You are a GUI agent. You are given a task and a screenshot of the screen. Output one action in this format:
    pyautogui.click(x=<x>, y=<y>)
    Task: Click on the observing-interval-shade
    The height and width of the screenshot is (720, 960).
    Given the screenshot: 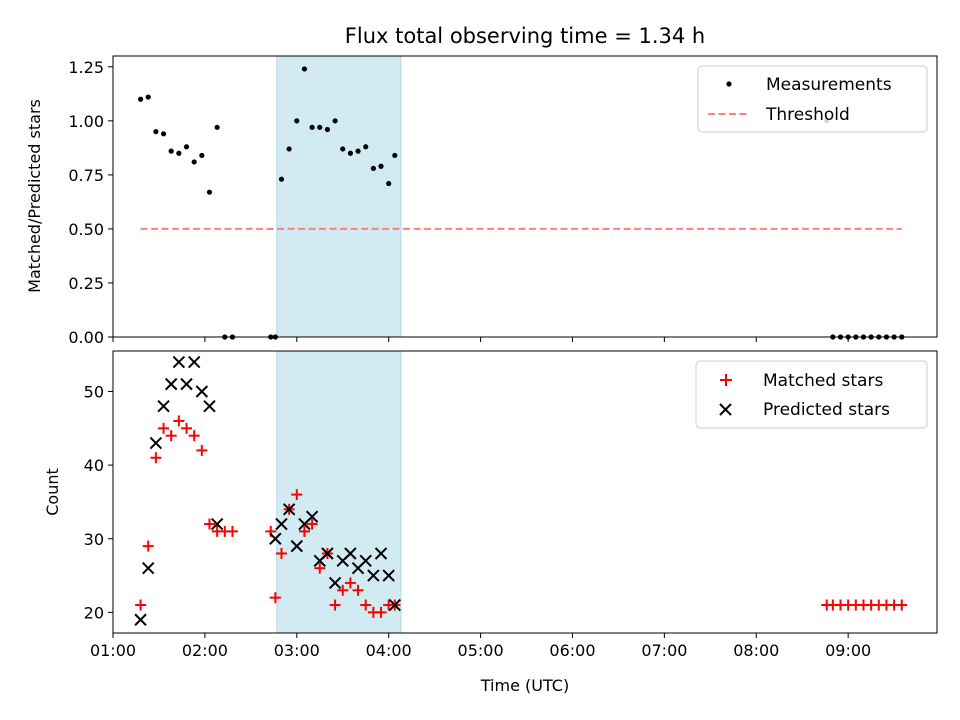 What is the action you would take?
    pyautogui.click(x=339, y=196)
    